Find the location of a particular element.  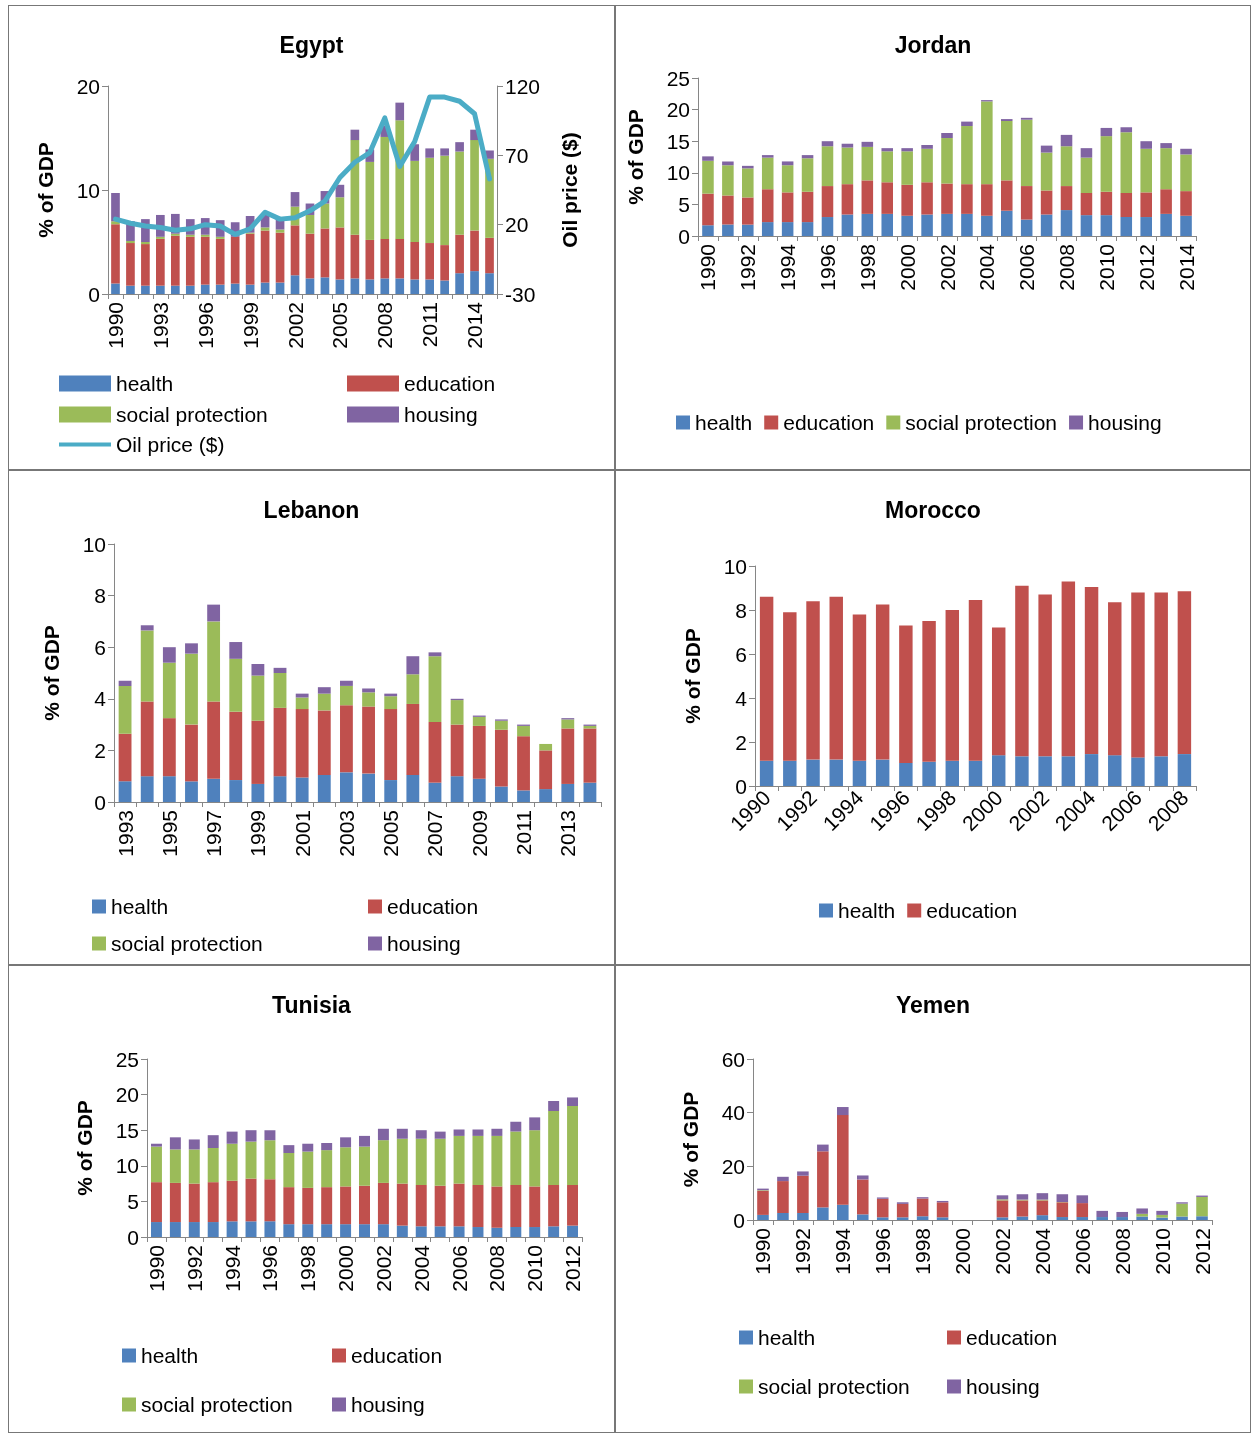

y2-axis-title: Oil price ($) is located at coordinates (569, 190).